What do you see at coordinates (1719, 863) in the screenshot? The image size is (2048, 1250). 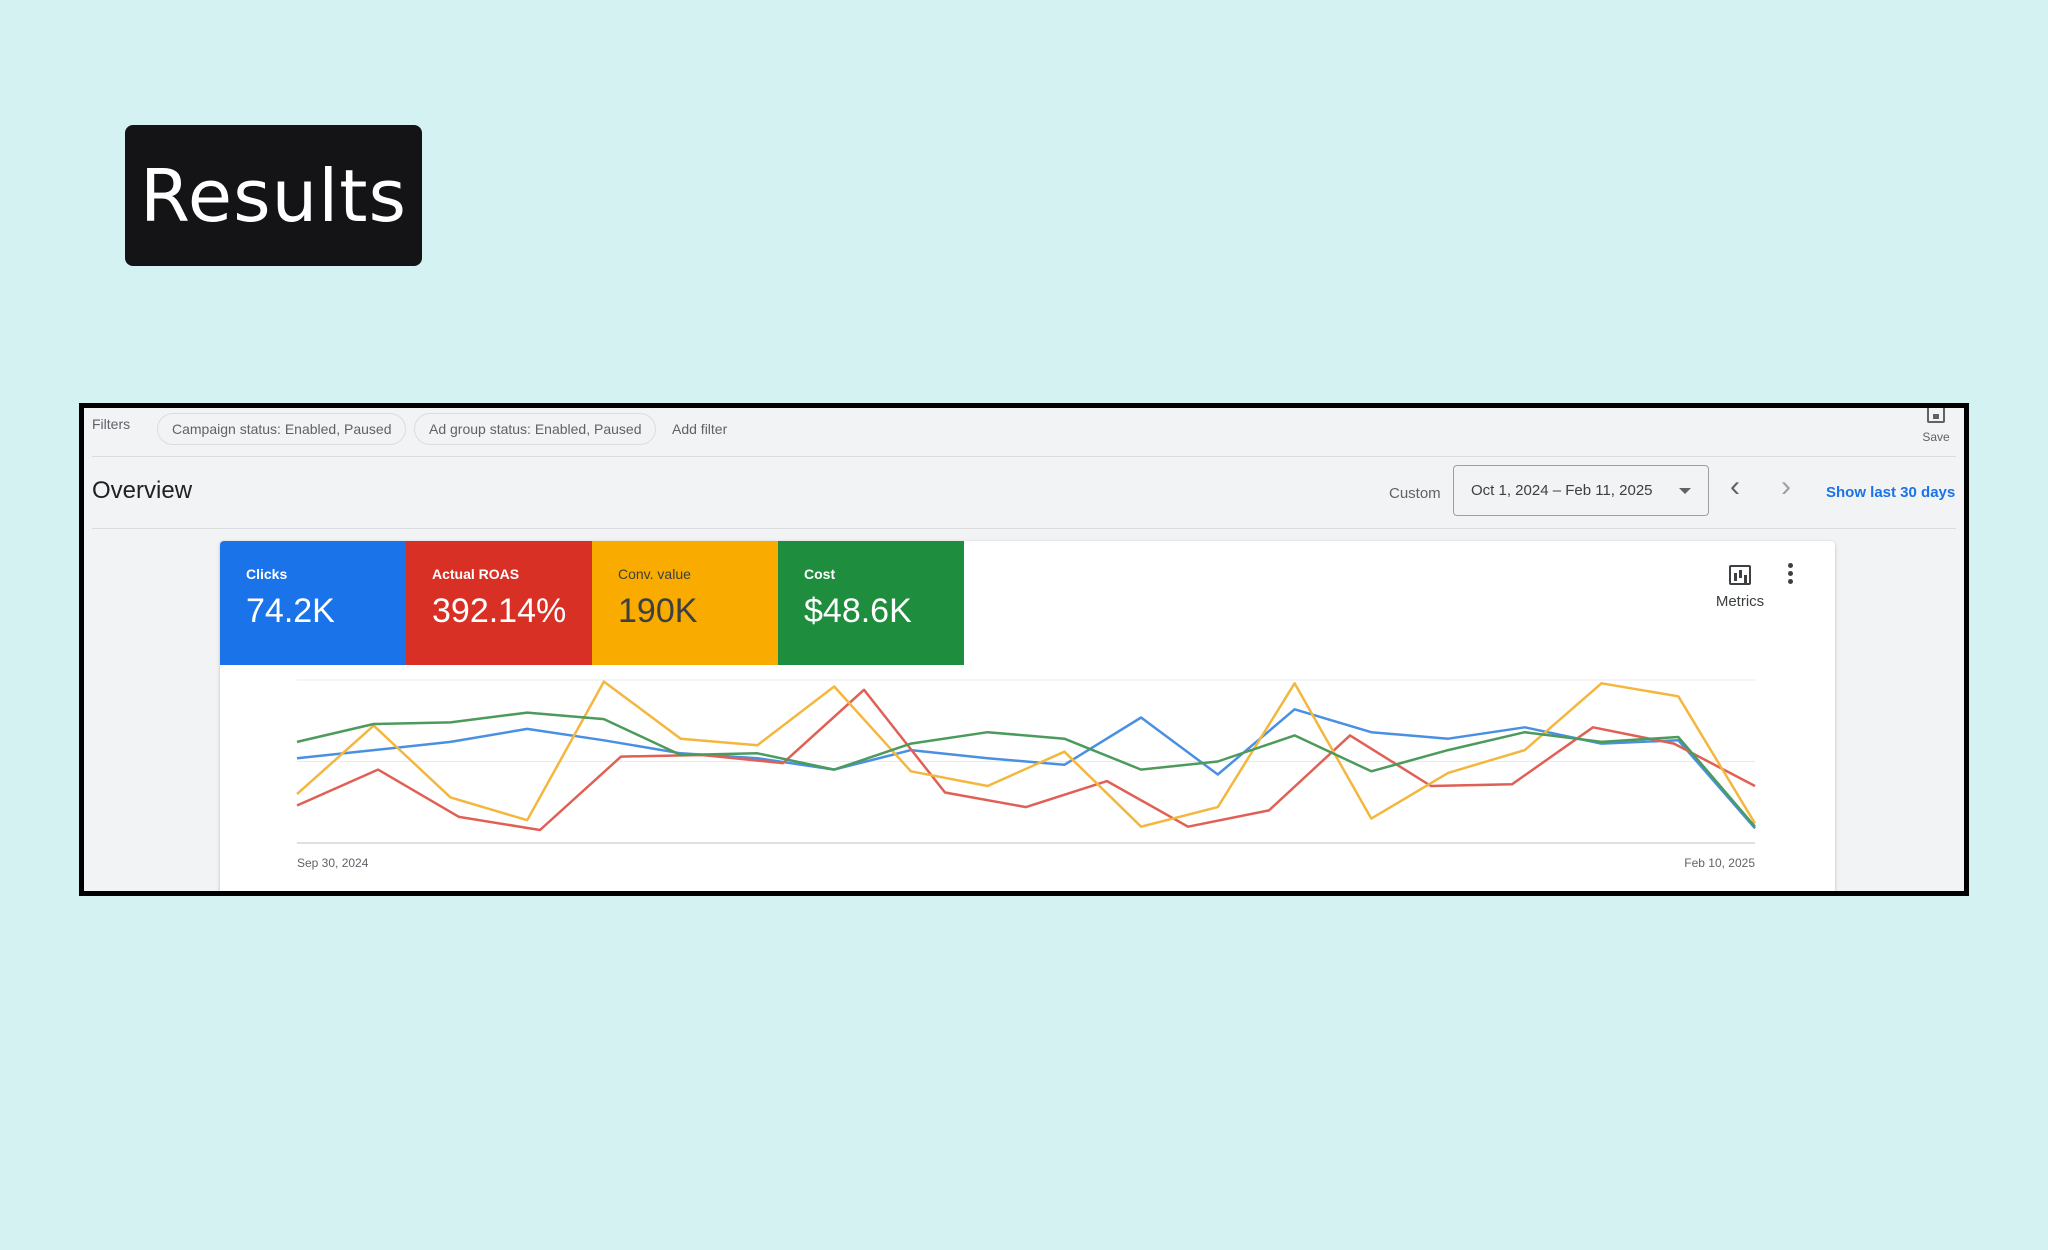 I see `x-tick-label: Feb 10, 2025` at bounding box center [1719, 863].